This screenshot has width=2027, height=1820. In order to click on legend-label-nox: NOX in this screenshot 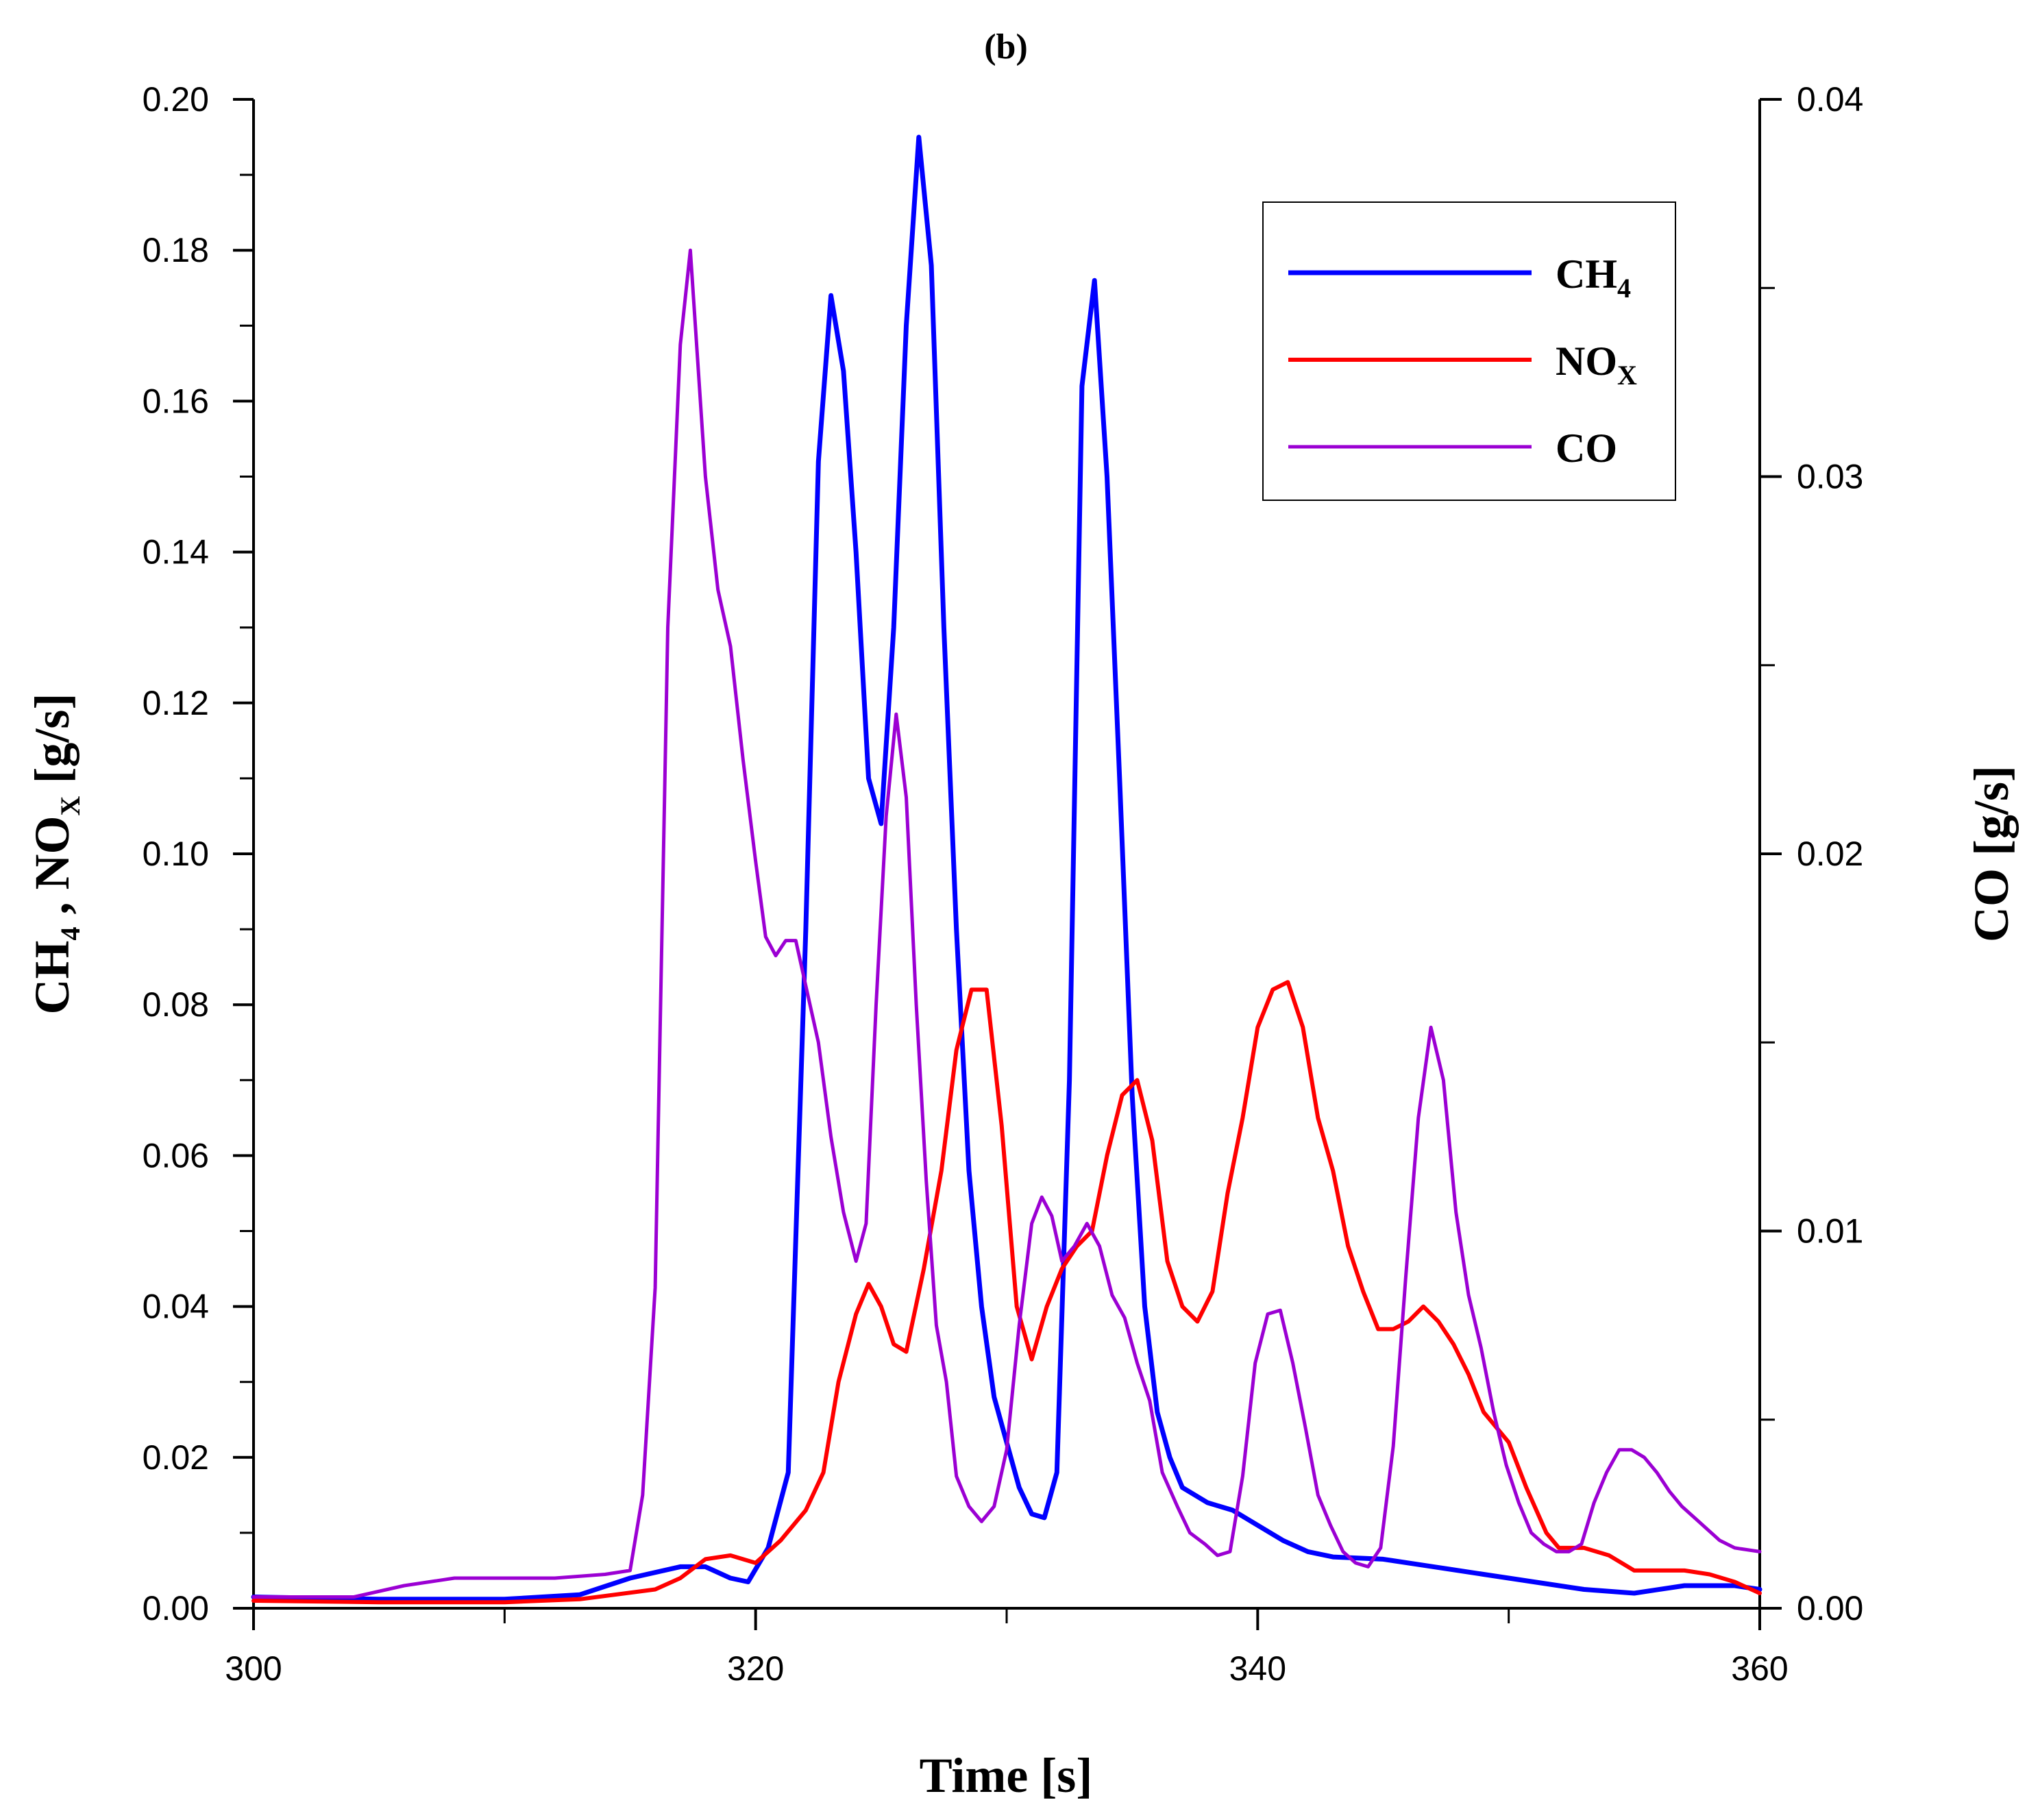, I will do `click(1596, 365)`.